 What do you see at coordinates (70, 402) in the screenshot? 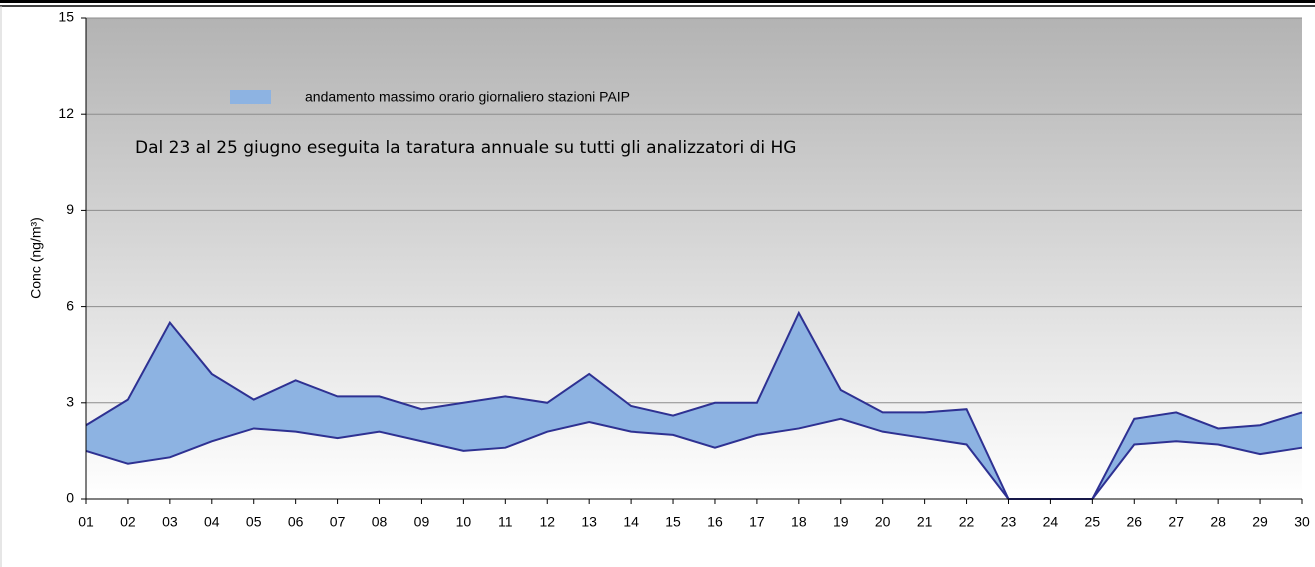
I see `y-tick-label: 3` at bounding box center [70, 402].